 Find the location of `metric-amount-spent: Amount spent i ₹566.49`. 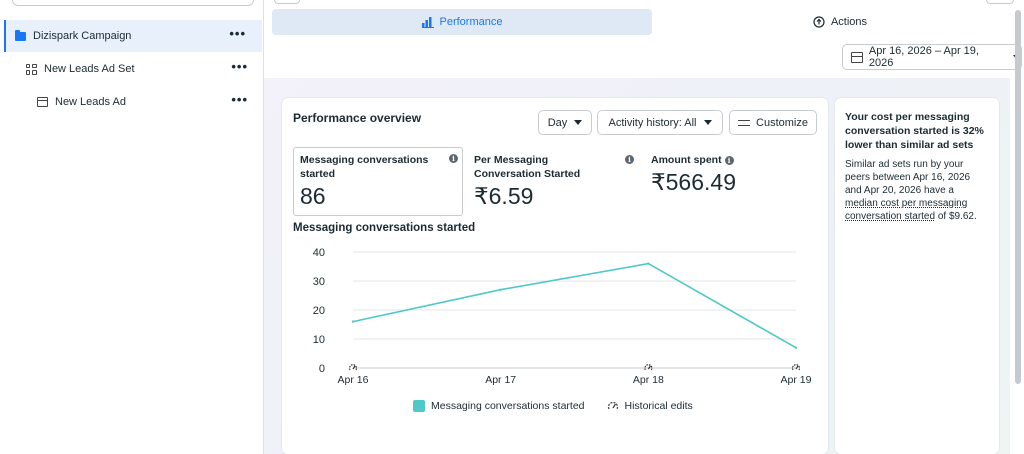

metric-amount-spent: Amount spent i ₹566.49 is located at coordinates (721, 171).